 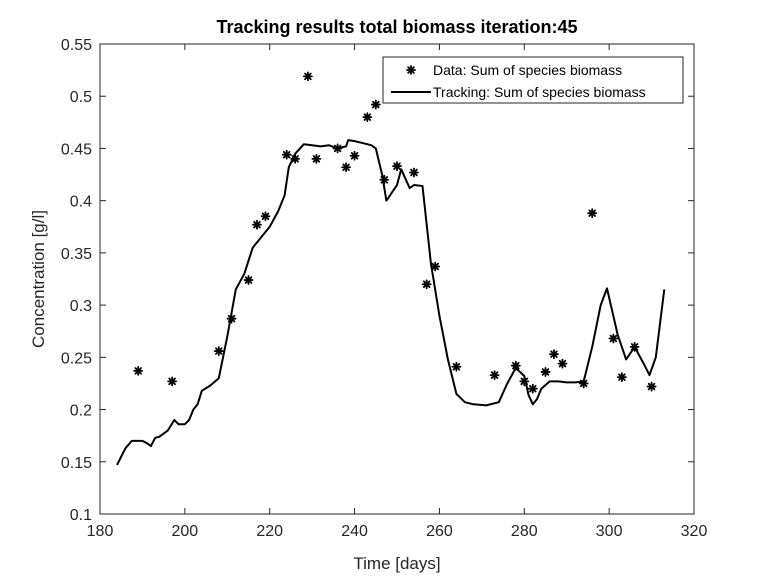 I want to click on x-tick-label: 200, so click(x=185, y=531).